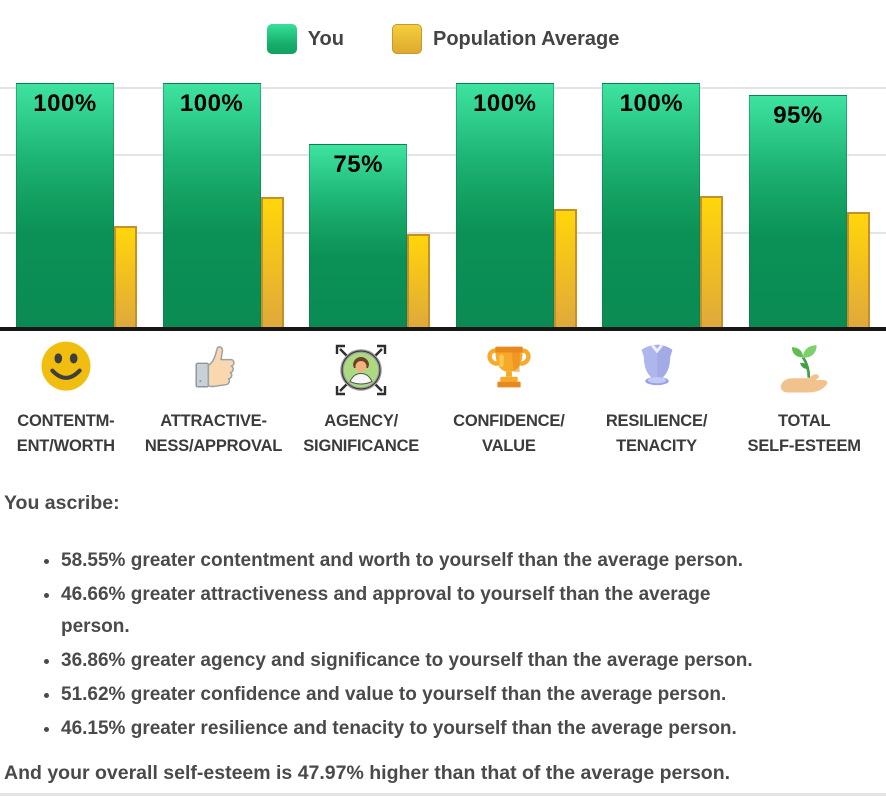 Image resolution: width=886 pixels, height=798 pixels. I want to click on bottom-divider, so click(443, 794).